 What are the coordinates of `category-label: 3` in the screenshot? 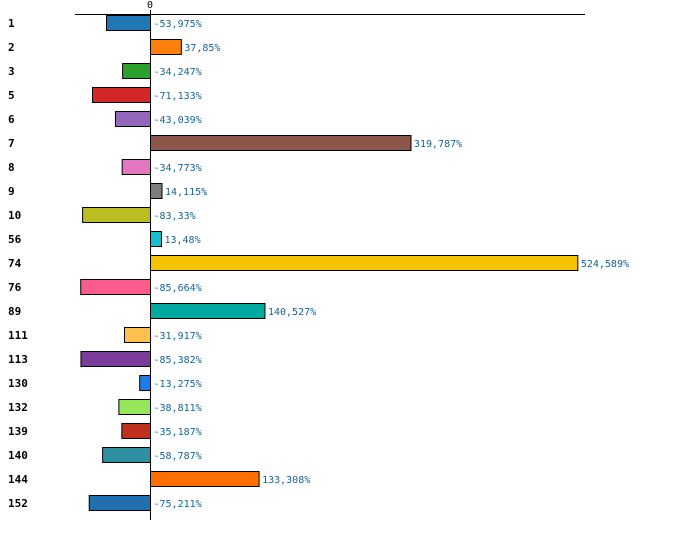 It's located at (11, 71).